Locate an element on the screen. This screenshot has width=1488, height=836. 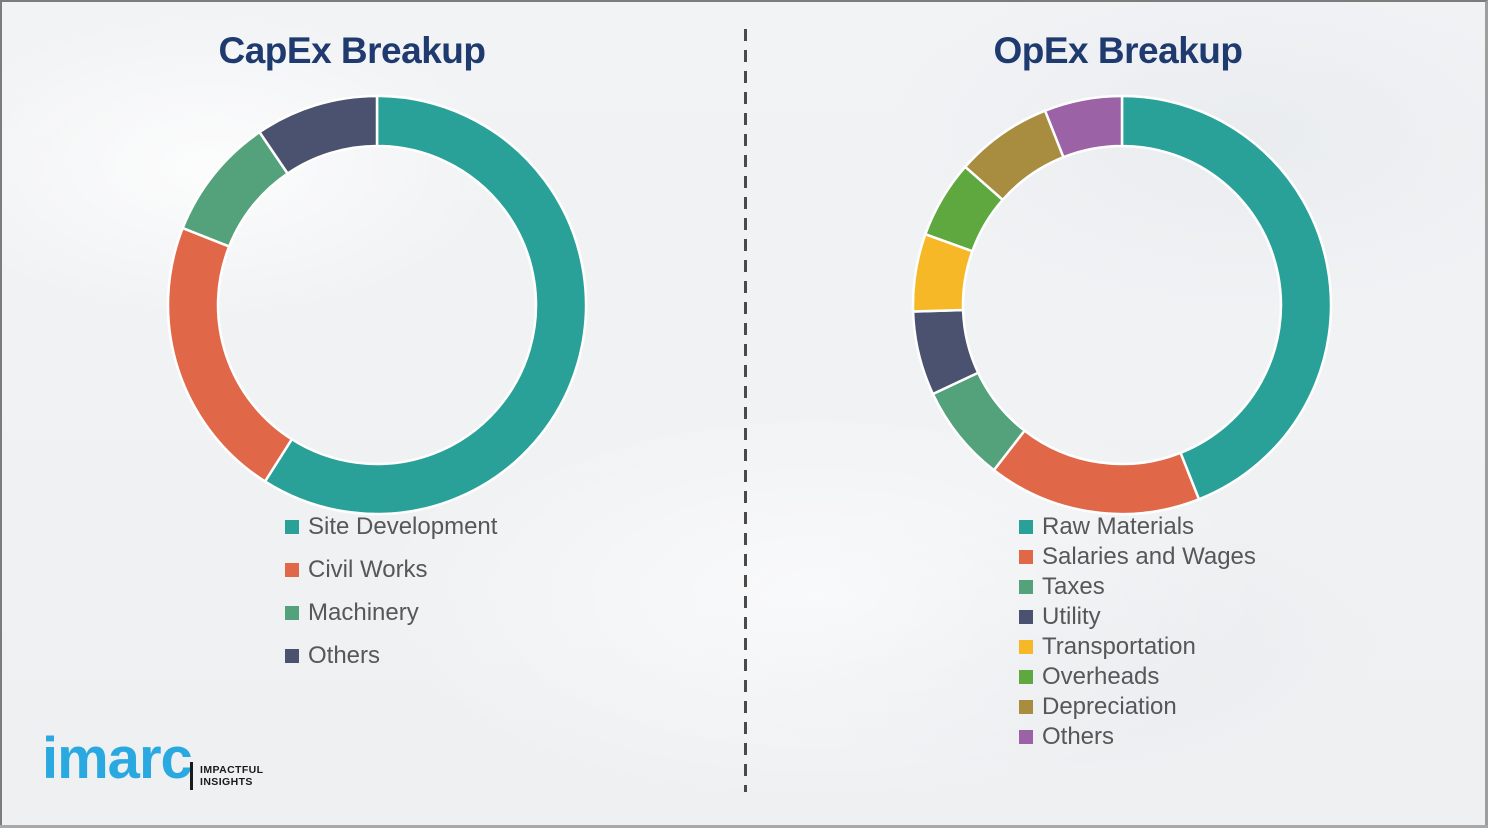
legend-item-taxes: Taxes is located at coordinates (1137, 587).